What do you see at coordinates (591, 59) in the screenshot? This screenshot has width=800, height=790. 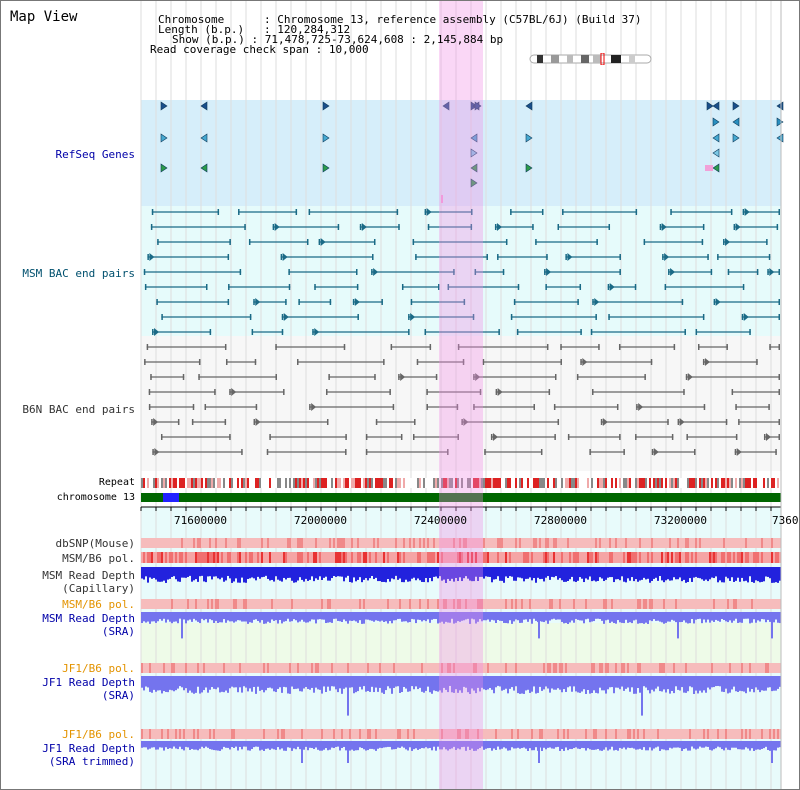 I see `chromosome-ideogram` at bounding box center [591, 59].